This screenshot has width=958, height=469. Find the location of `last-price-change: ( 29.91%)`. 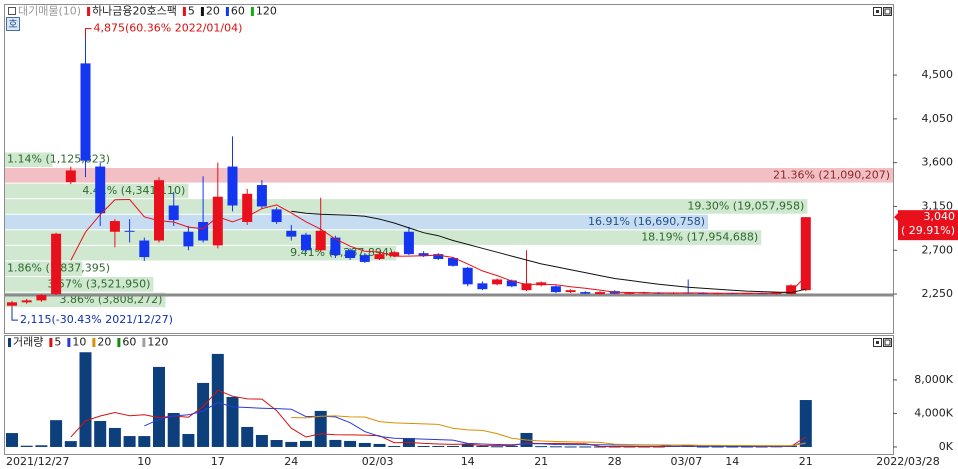

last-price-change: ( 29.91%) is located at coordinates (928, 230).